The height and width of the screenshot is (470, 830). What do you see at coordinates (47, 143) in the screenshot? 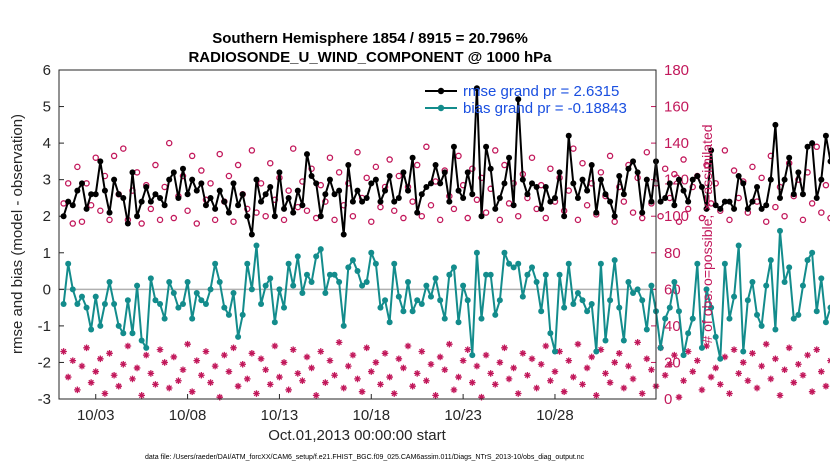
I see `y-tick-label: 4` at bounding box center [47, 143].